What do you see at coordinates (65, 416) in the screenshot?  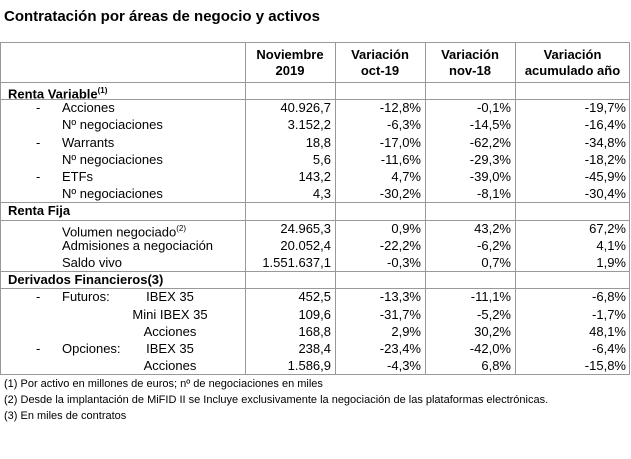 I see `footnote: (3) En miles de contratos` at bounding box center [65, 416].